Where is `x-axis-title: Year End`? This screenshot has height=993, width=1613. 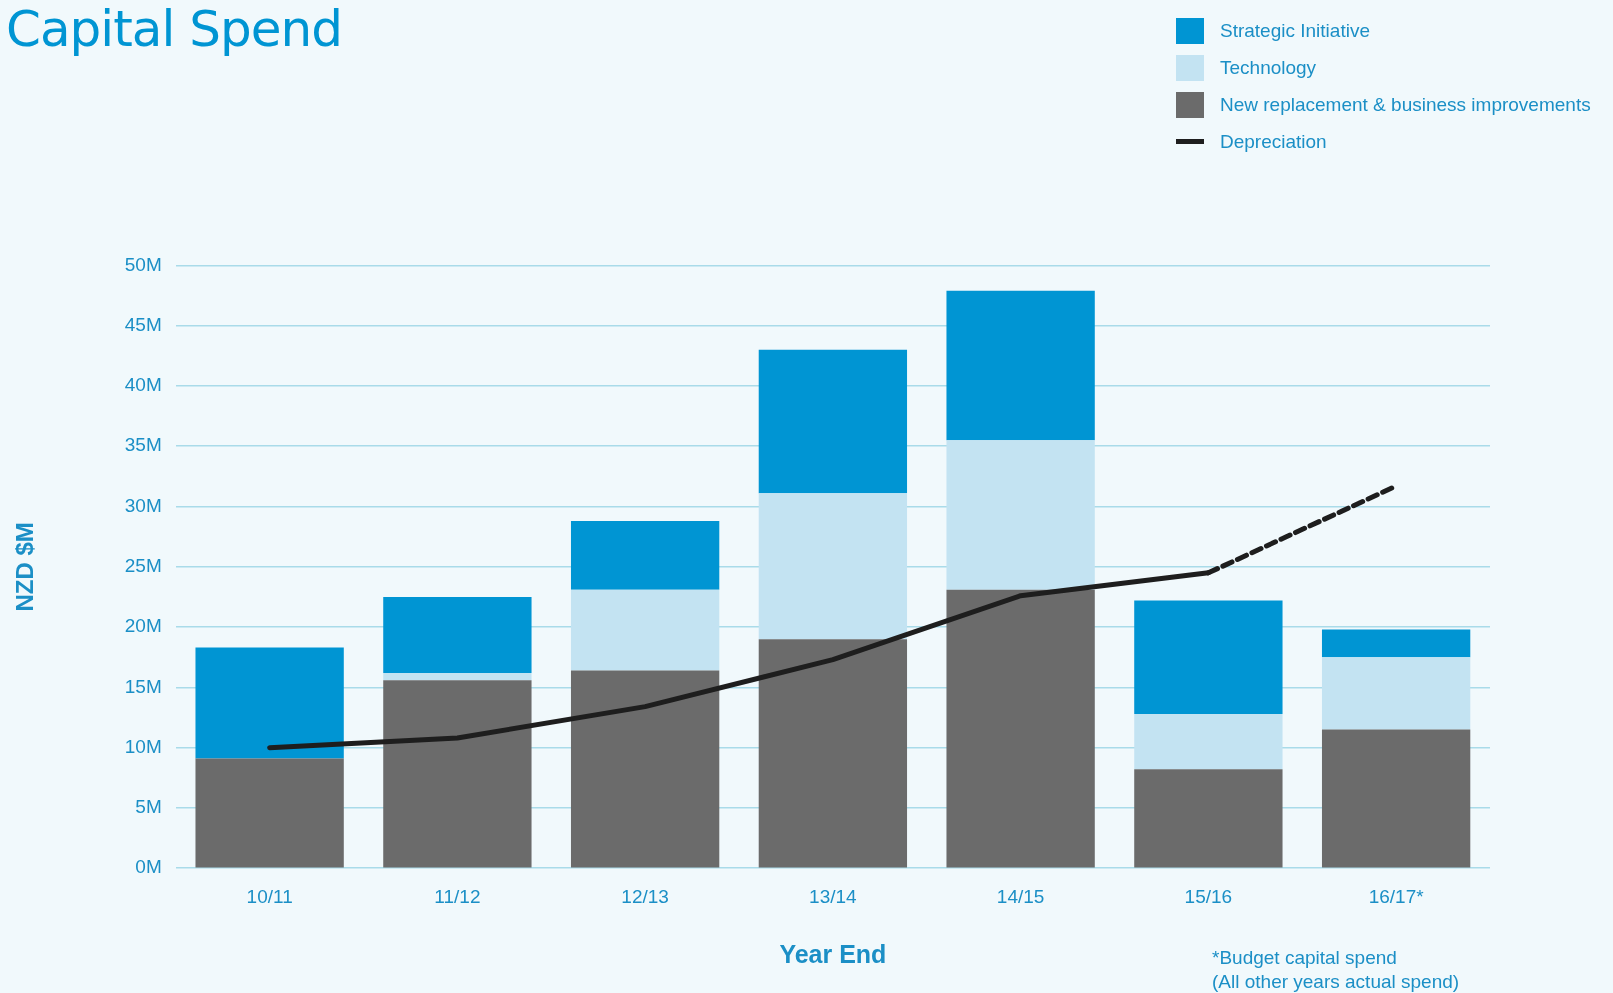
x-axis-title: Year End is located at coordinates (833, 953).